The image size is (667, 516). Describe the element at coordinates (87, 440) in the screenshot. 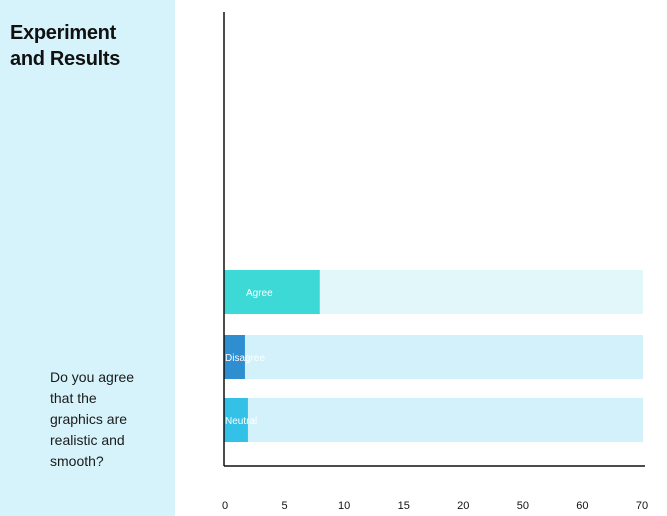

I see `survey-question-line-4: realistic and` at that location.